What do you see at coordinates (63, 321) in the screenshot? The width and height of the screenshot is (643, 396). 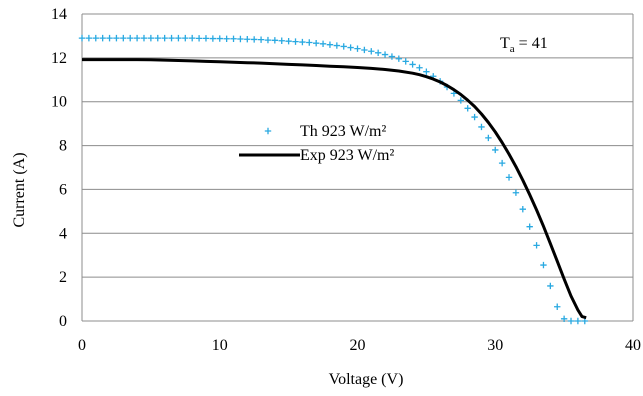 I see `y-tick-label-0: 0` at bounding box center [63, 321].